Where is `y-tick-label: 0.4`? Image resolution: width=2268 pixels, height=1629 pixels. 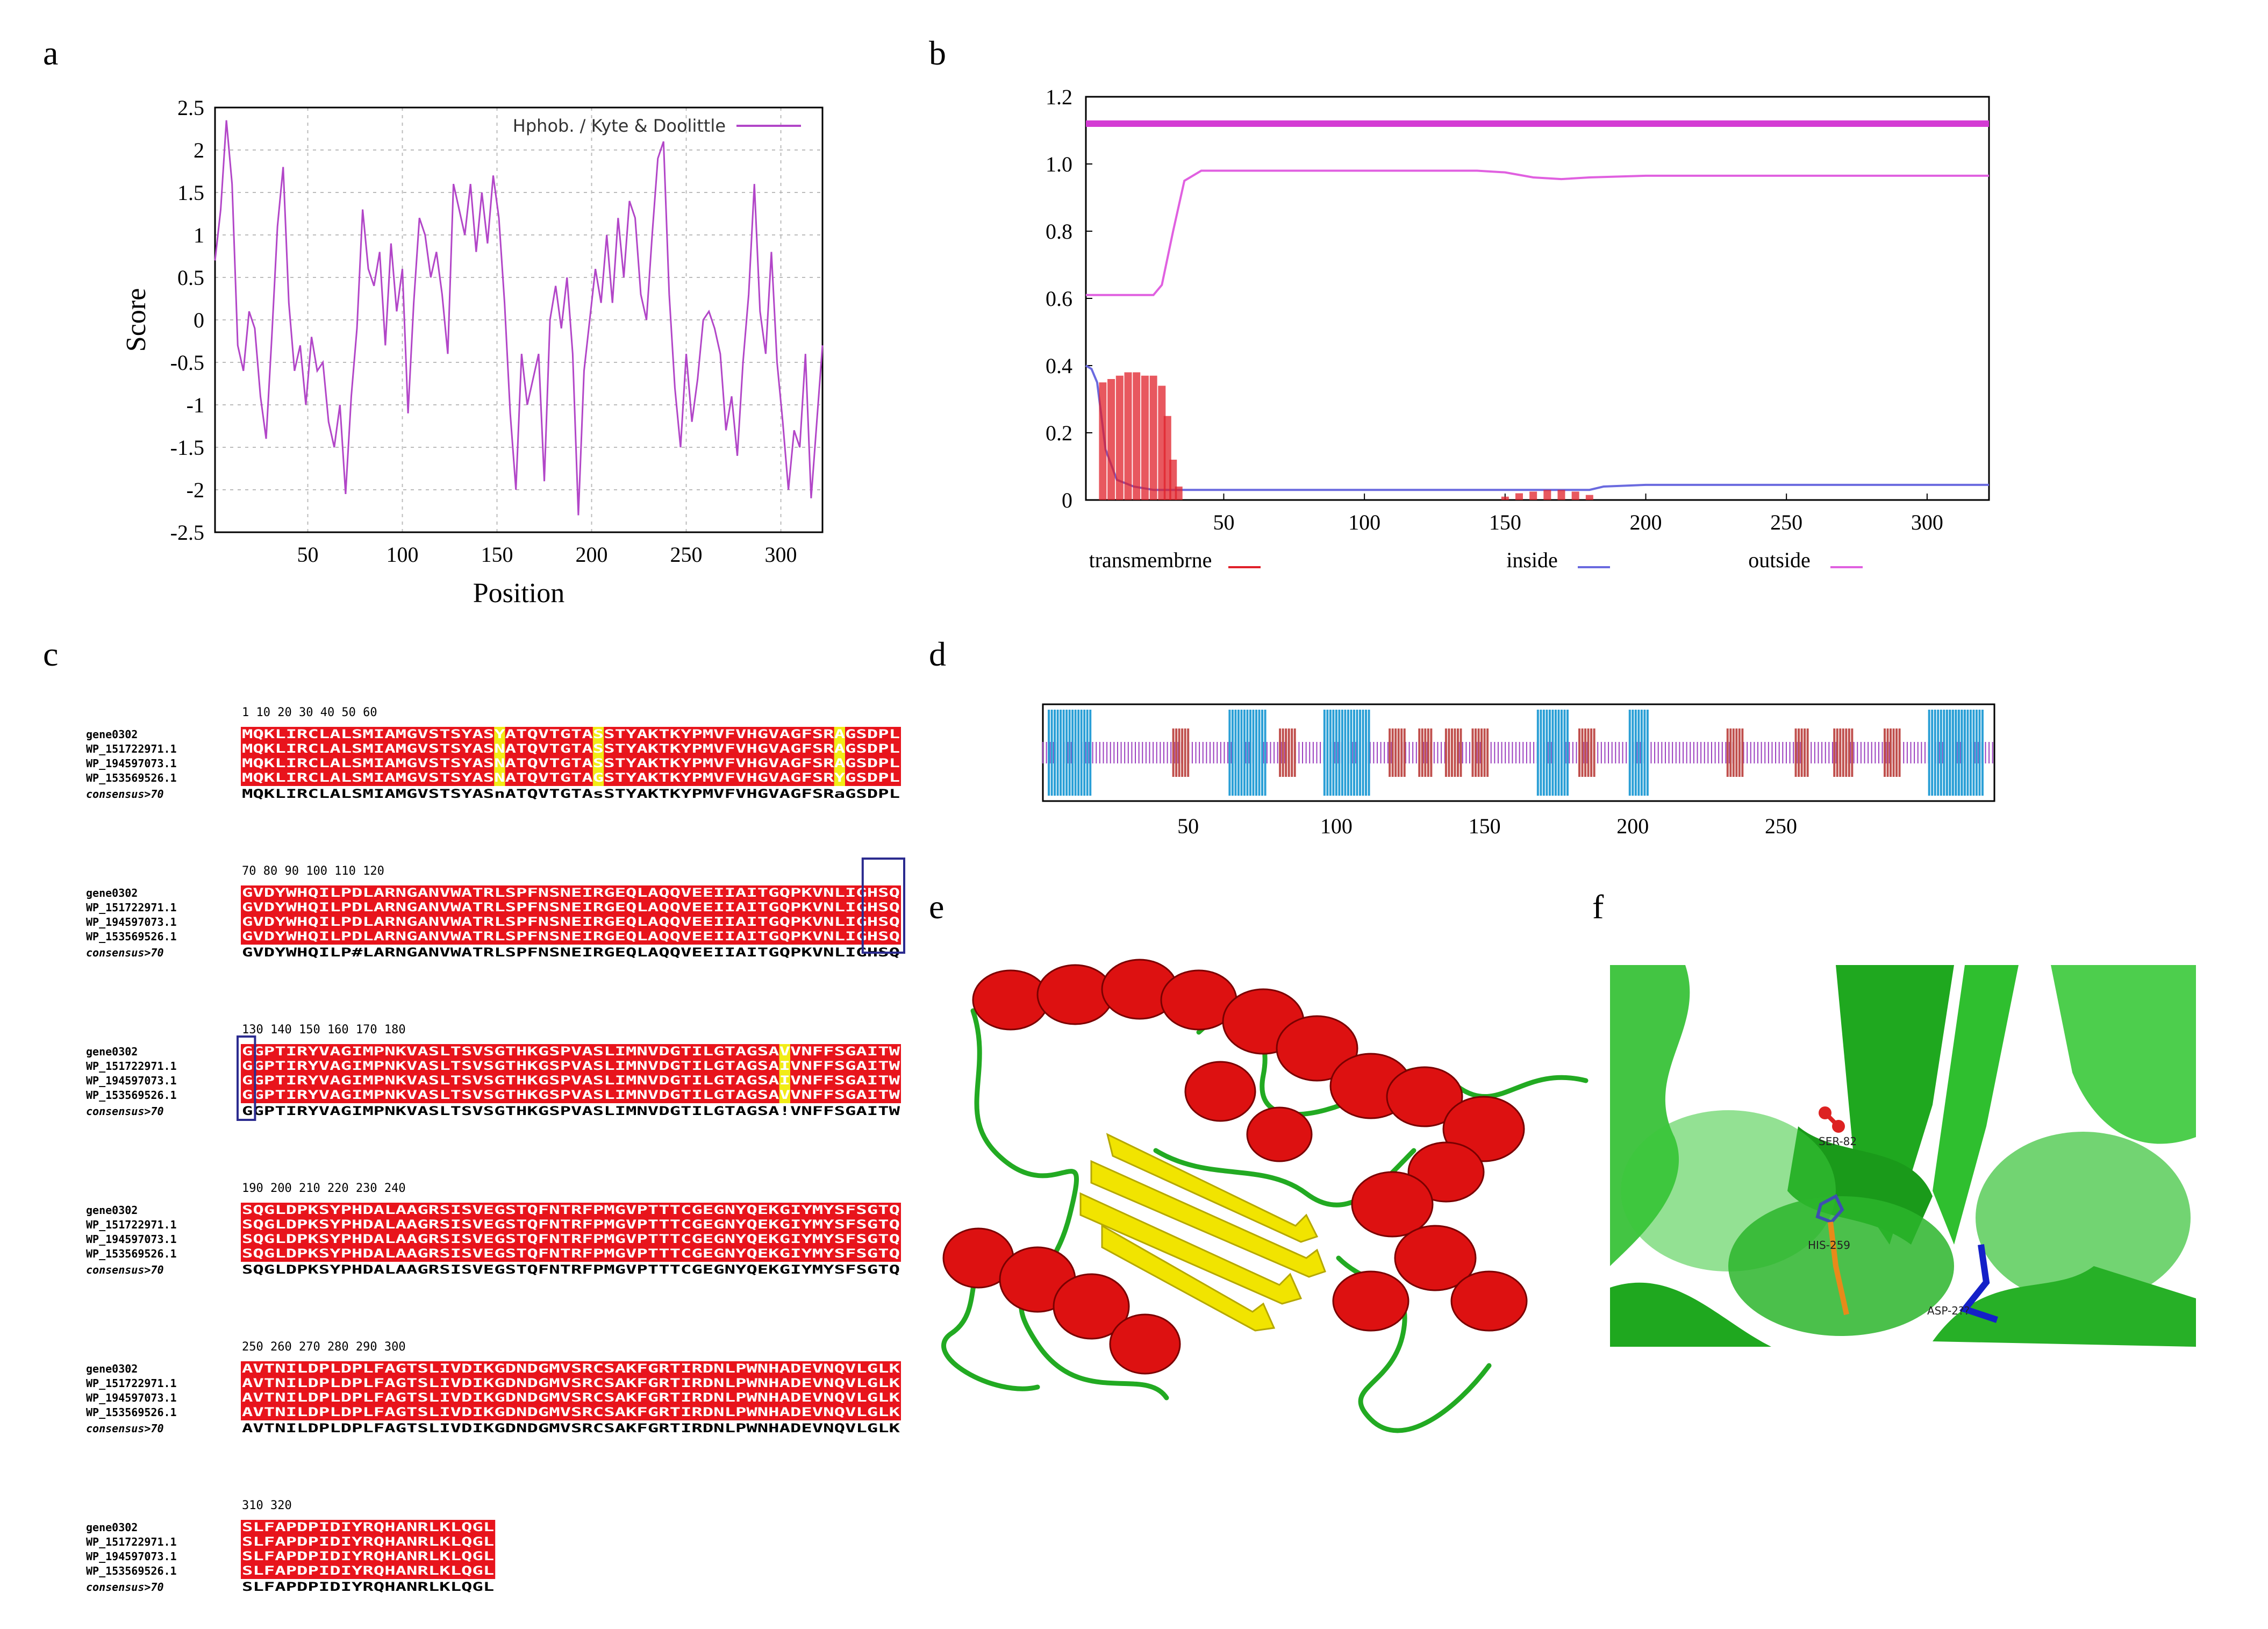
y-tick-label: 0.4 is located at coordinates (1059, 366).